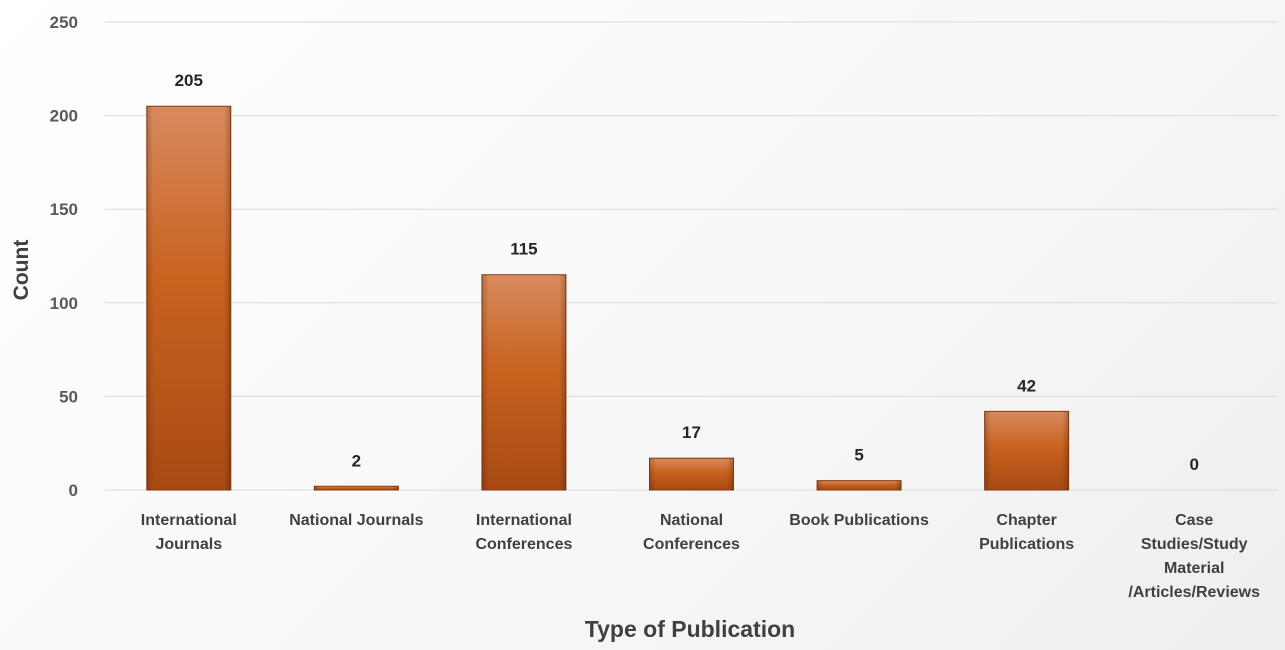 This screenshot has height=650, width=1285. I want to click on y-tick-label: 250, so click(64, 22).